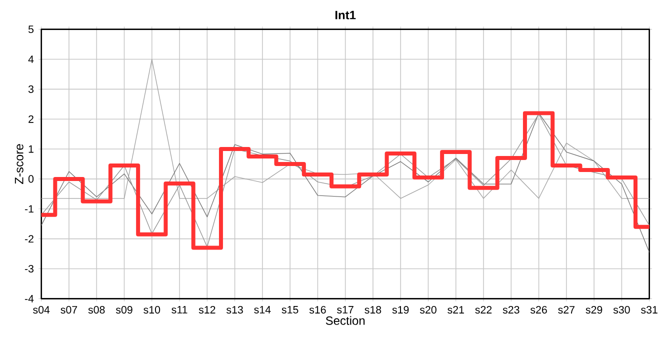 The width and height of the screenshot is (660, 360). What do you see at coordinates (345, 320) in the screenshot?
I see `x-axis-title: Section` at bounding box center [345, 320].